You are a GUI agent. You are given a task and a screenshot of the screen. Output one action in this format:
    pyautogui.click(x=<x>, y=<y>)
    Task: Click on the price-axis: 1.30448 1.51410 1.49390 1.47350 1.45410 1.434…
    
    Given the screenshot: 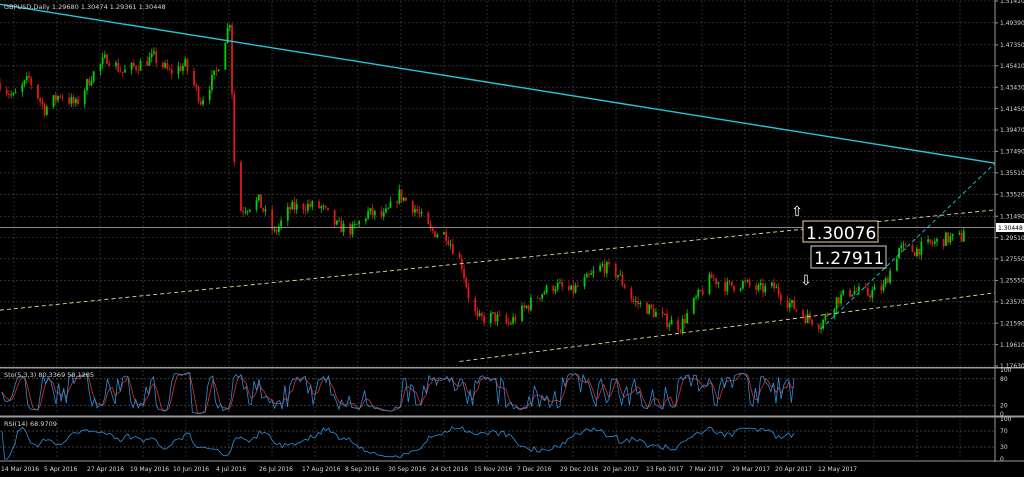 What is the action you would take?
    pyautogui.click(x=1009, y=231)
    